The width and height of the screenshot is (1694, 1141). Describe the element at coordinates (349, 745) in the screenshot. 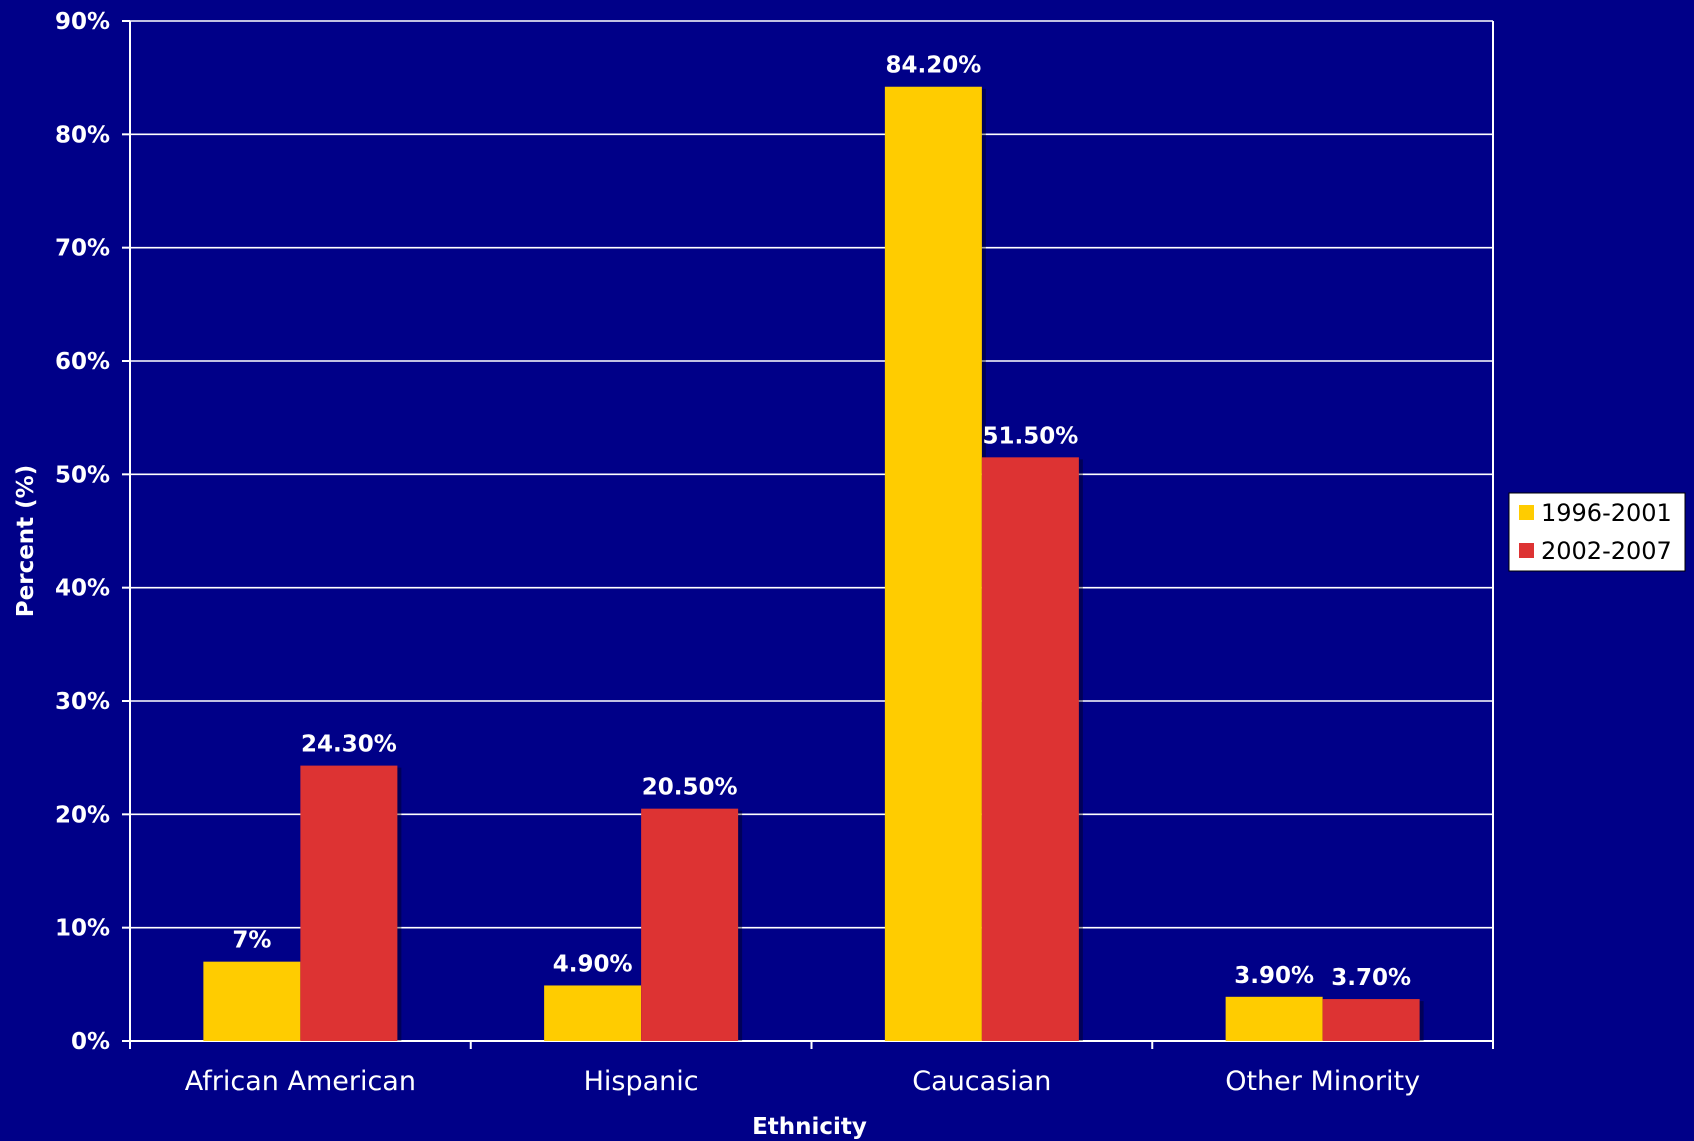

I see `data-label: 24.30%` at that location.